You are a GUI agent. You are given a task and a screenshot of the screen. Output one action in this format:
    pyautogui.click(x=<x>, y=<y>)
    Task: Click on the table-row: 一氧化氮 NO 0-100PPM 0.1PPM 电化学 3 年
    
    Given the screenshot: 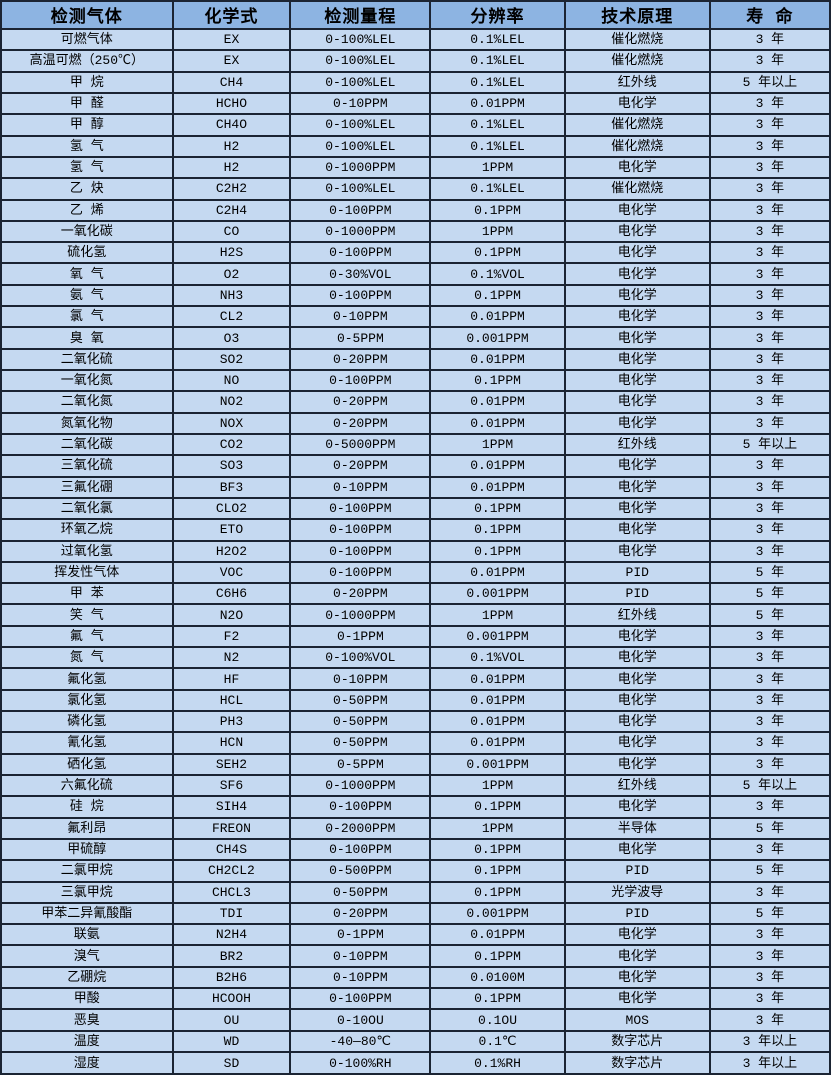 What is the action you would take?
    pyautogui.click(x=415, y=380)
    